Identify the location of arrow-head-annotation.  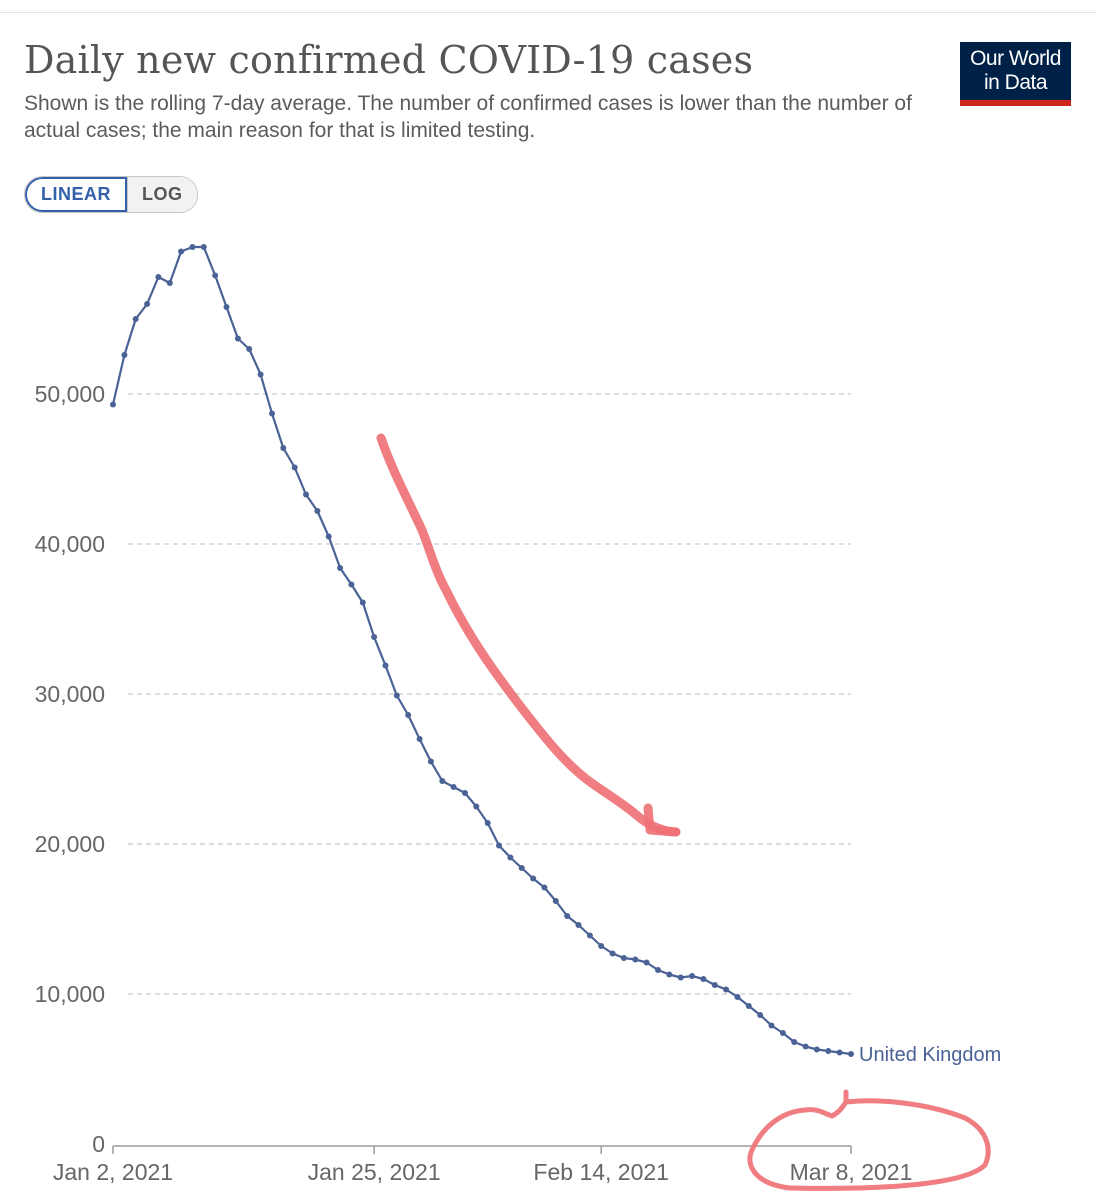
(662, 820).